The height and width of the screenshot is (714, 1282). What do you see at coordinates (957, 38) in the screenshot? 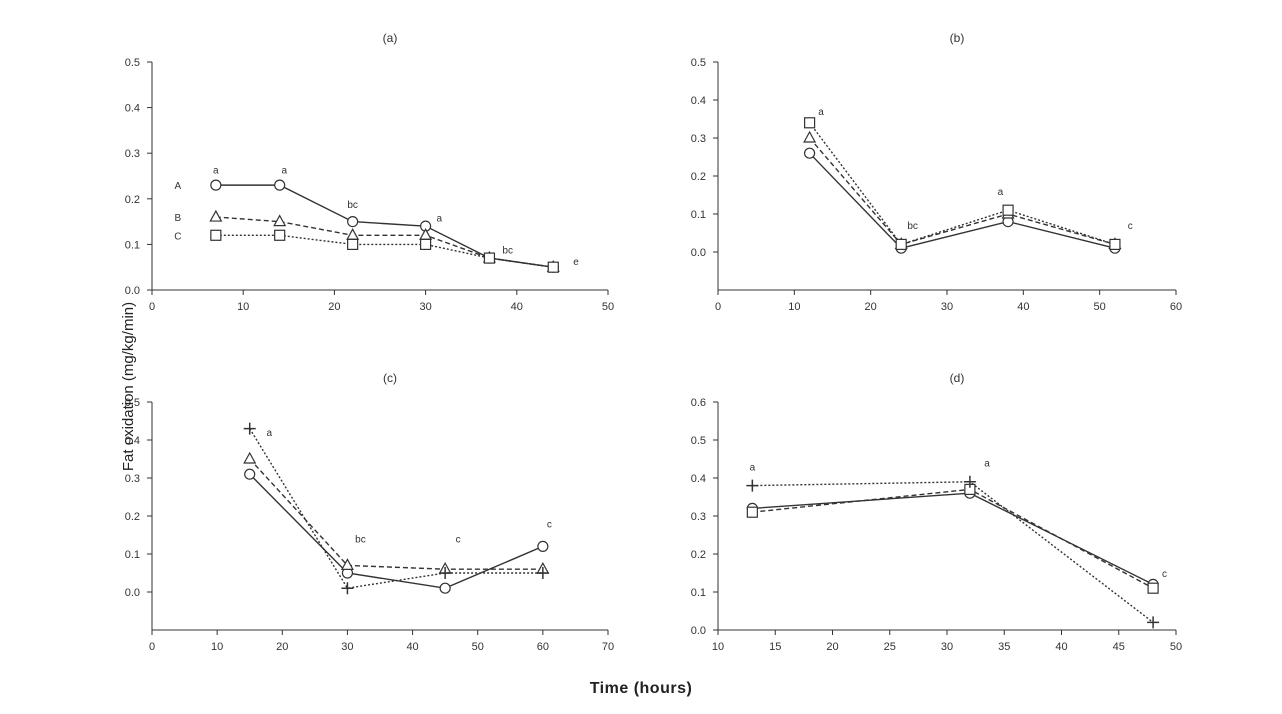
I see `panel-title: (b)` at bounding box center [957, 38].